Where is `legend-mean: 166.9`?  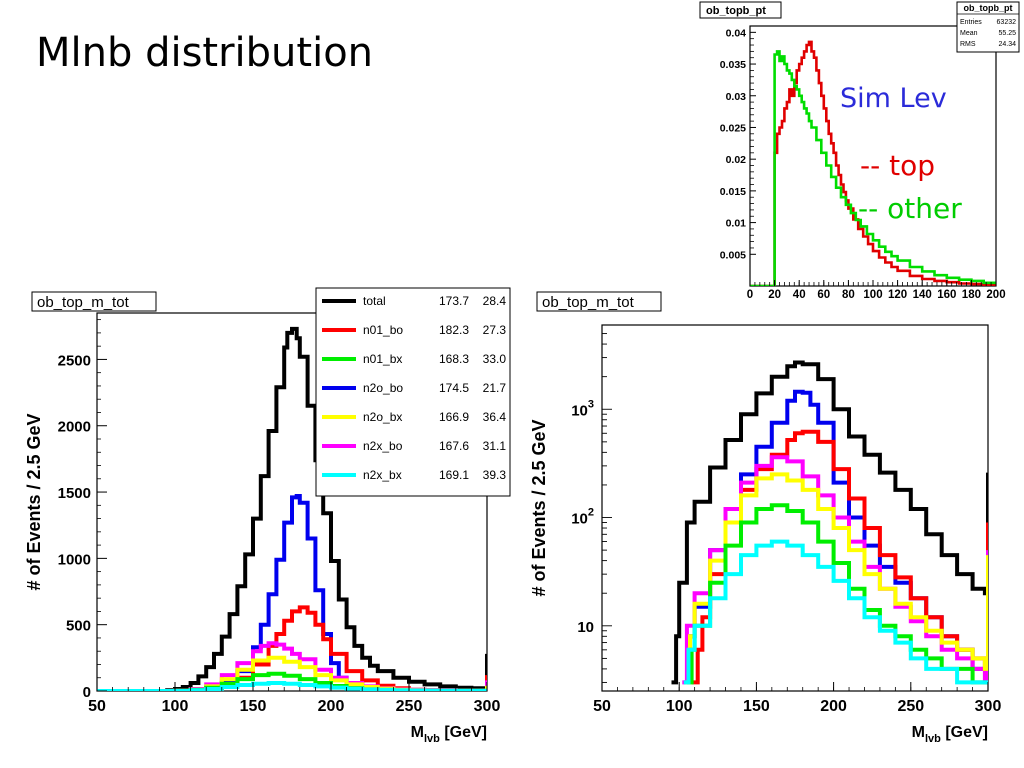 legend-mean: 166.9 is located at coordinates (454, 417).